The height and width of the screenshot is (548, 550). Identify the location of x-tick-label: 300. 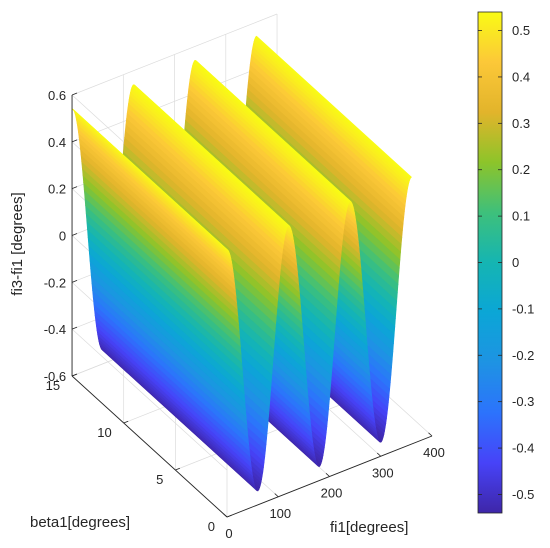
(383, 472).